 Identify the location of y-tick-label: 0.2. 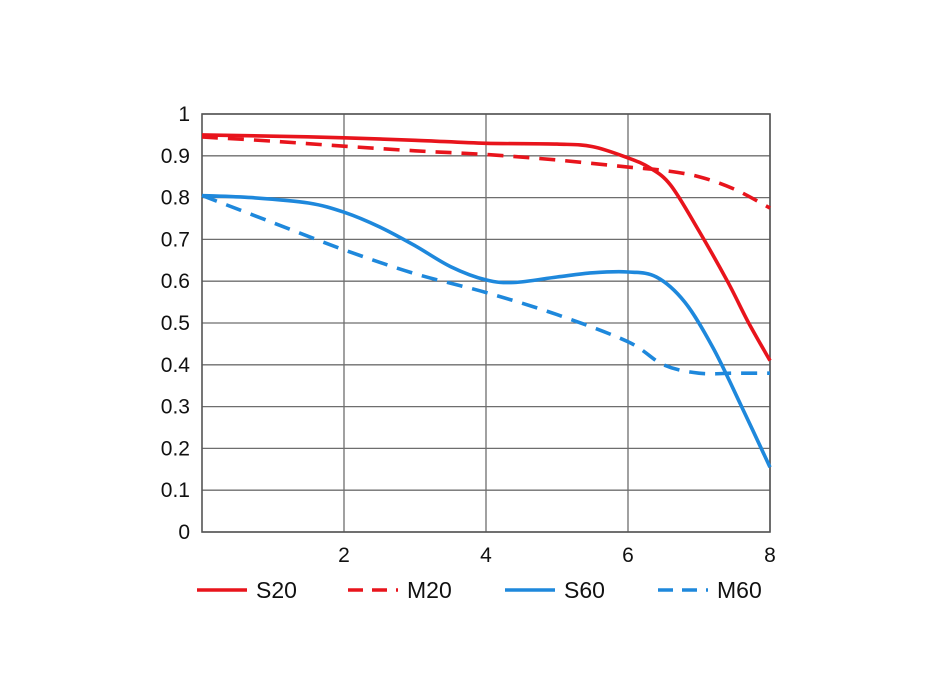
(175, 448).